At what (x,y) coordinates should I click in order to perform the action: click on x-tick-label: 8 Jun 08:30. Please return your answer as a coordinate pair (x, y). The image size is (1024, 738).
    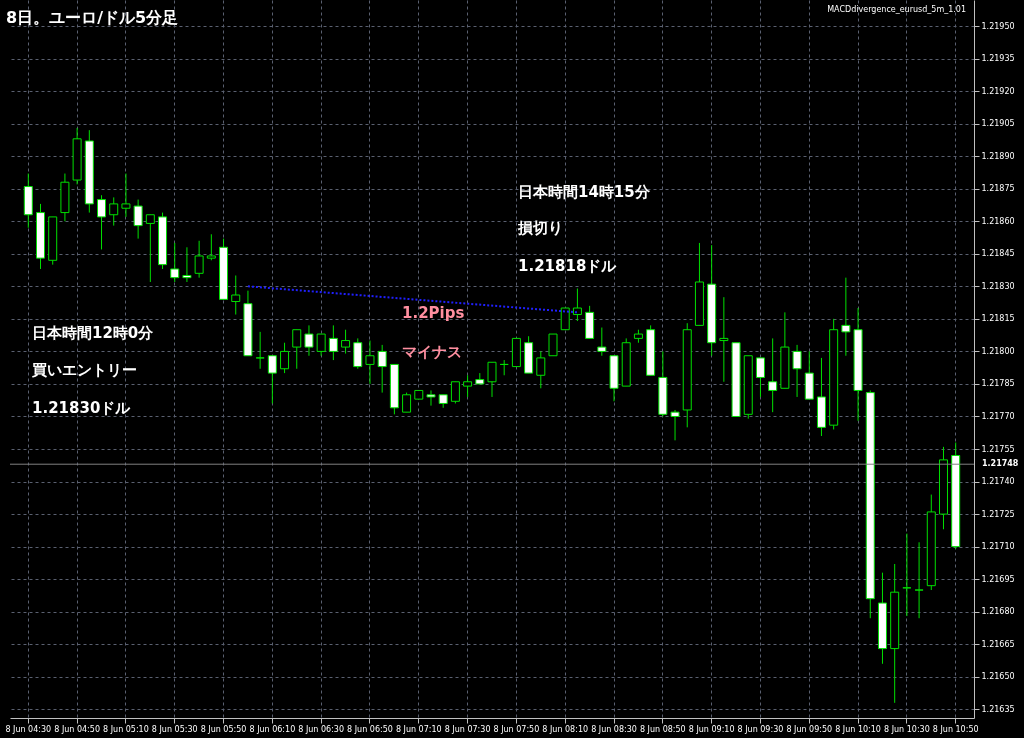
    Looking at the image, I should click on (614, 729).